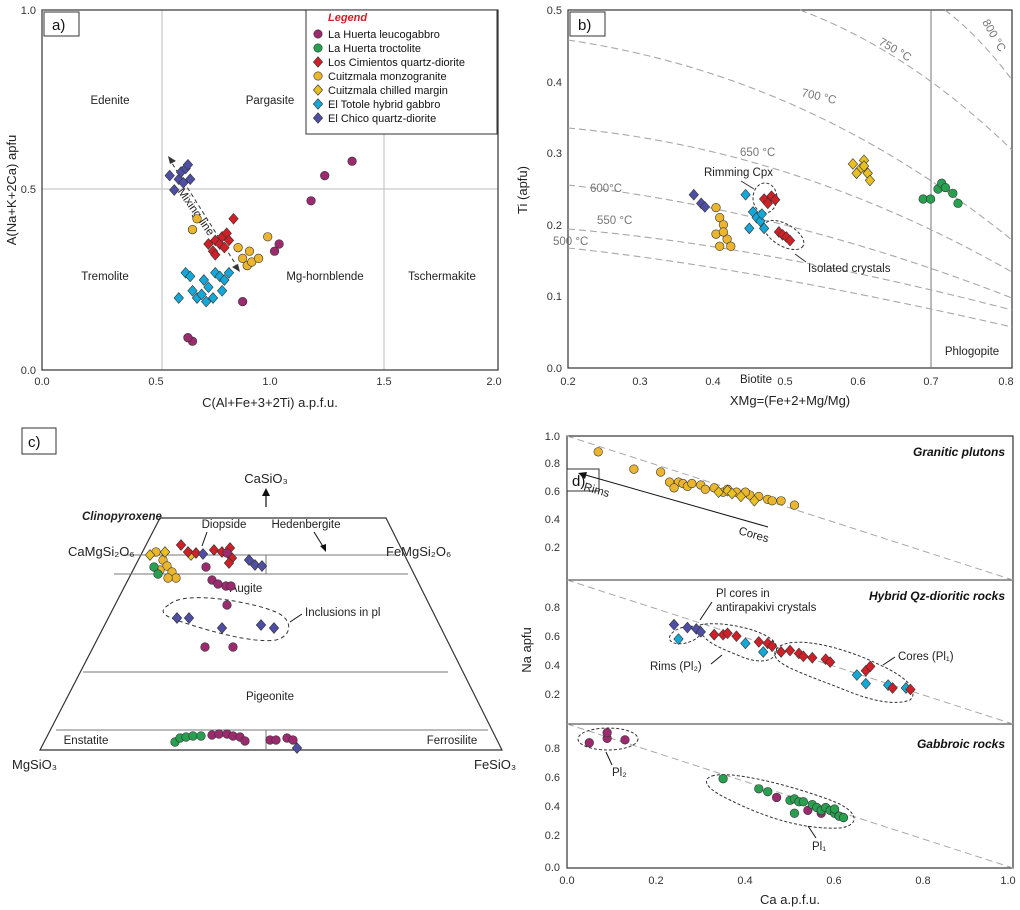 This screenshot has height=910, width=1020. I want to click on b-ytick: 0.5, so click(554, 11).